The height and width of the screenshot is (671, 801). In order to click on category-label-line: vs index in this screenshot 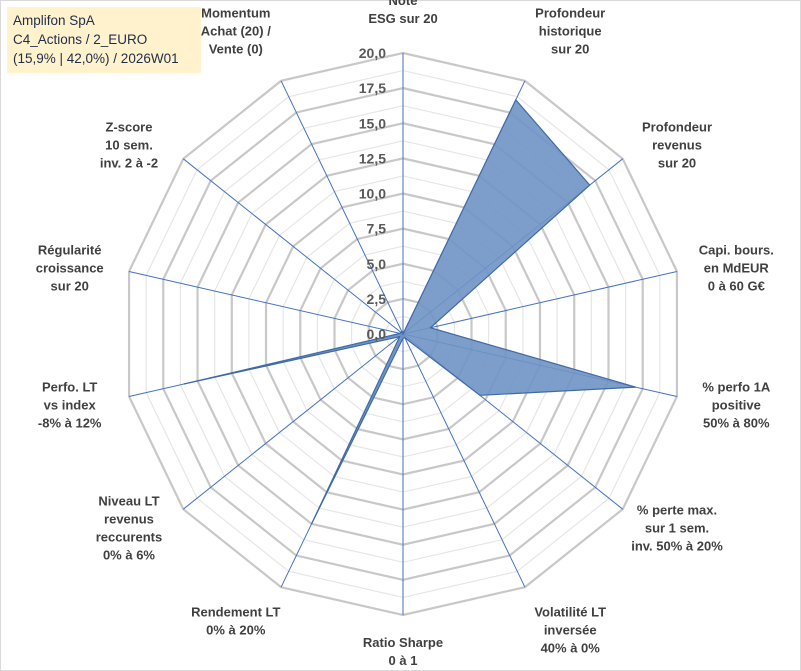, I will do `click(70, 404)`.